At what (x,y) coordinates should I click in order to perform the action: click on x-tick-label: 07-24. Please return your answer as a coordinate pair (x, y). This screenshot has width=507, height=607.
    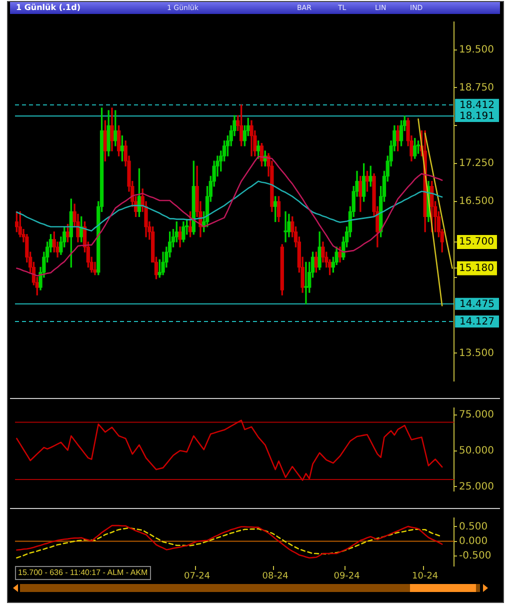
    Looking at the image, I should click on (197, 577).